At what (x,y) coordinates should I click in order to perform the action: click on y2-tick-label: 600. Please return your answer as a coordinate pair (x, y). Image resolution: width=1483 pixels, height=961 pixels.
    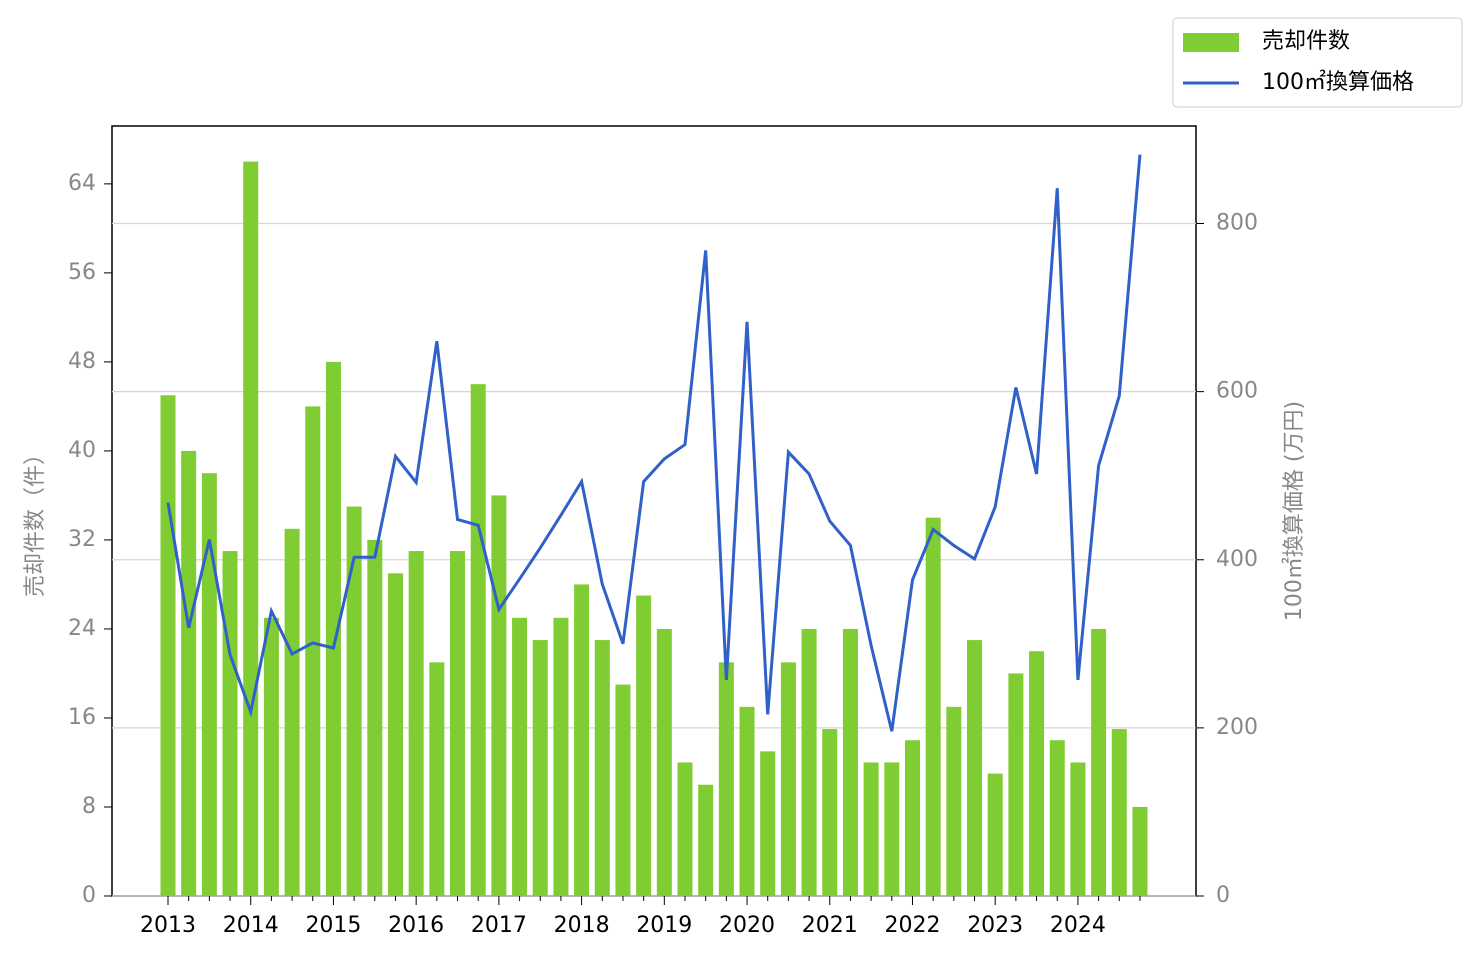
    Looking at the image, I should click on (1237, 391).